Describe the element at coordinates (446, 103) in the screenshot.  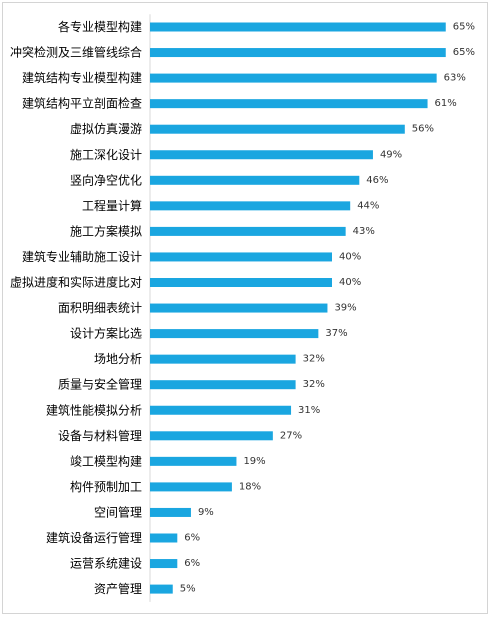
I see `value-label: 61%` at that location.